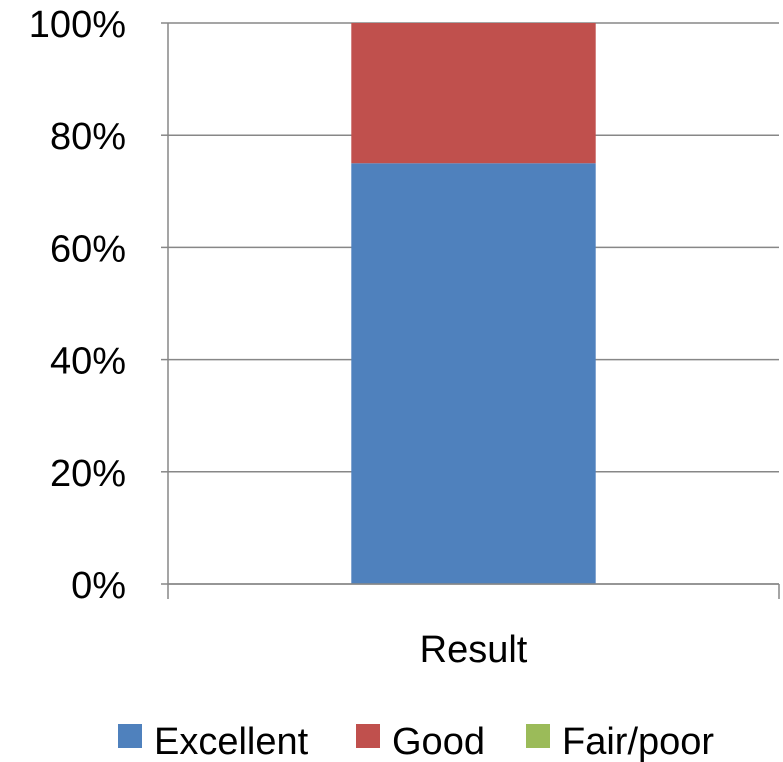 The height and width of the screenshot is (762, 783). What do you see at coordinates (88, 474) in the screenshot?
I see `y-tick-label: 20%` at bounding box center [88, 474].